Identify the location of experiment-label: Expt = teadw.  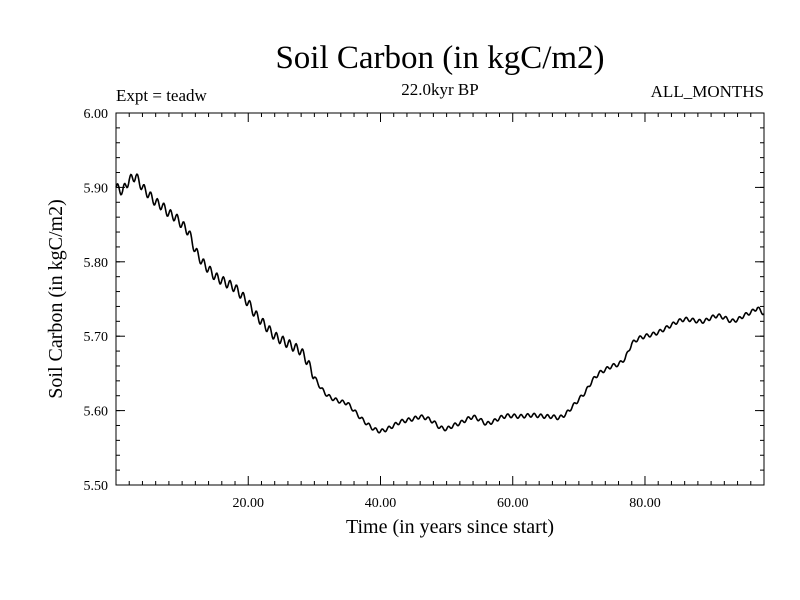
(161, 95).